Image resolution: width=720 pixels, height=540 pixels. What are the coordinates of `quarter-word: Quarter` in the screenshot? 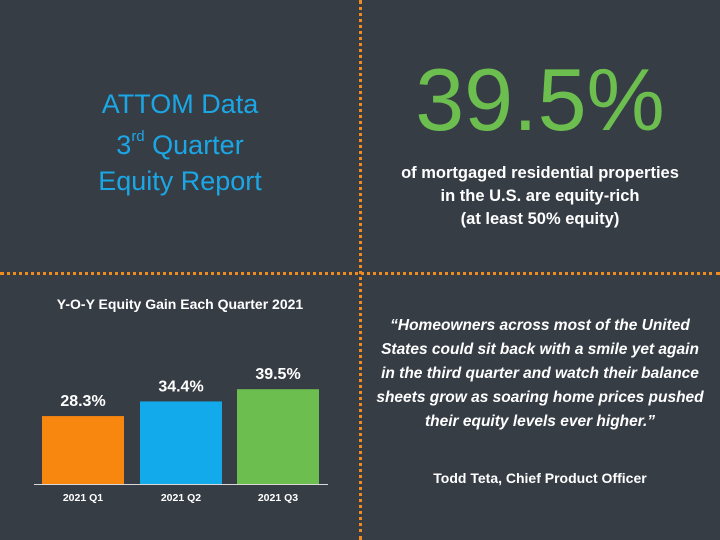 It's located at (194, 145).